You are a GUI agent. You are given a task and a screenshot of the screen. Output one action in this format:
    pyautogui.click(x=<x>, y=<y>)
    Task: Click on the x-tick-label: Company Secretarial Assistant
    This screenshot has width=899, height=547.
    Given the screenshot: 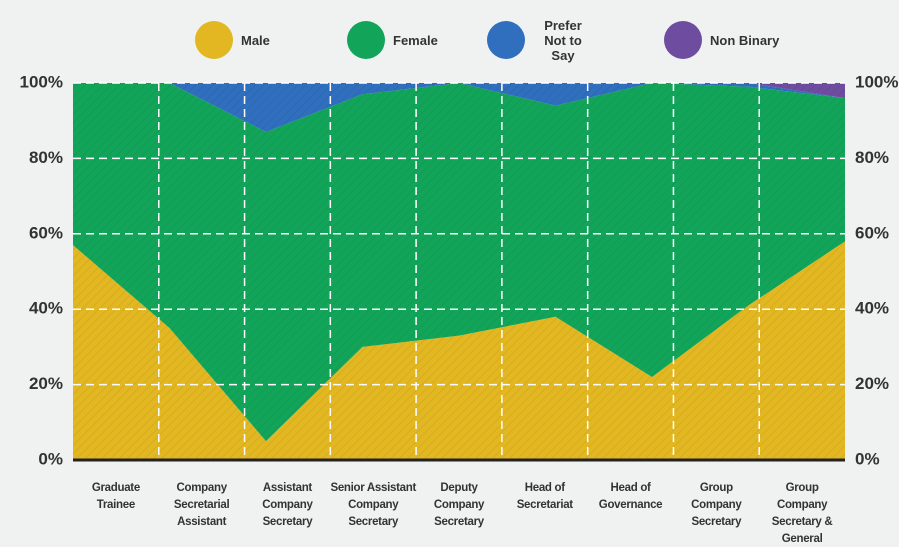 What is the action you would take?
    pyautogui.click(x=201, y=505)
    